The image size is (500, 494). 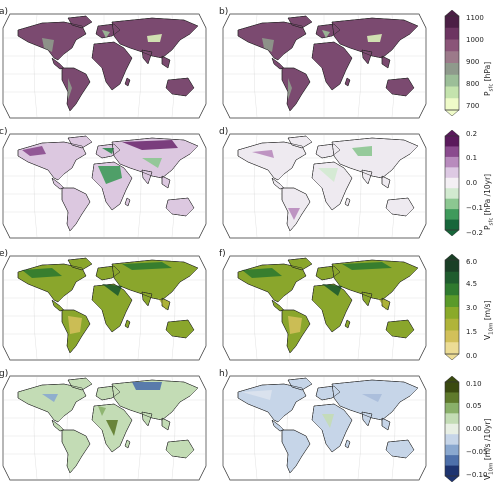 I want to click on map-panel-d: d), so click(x=323, y=184).